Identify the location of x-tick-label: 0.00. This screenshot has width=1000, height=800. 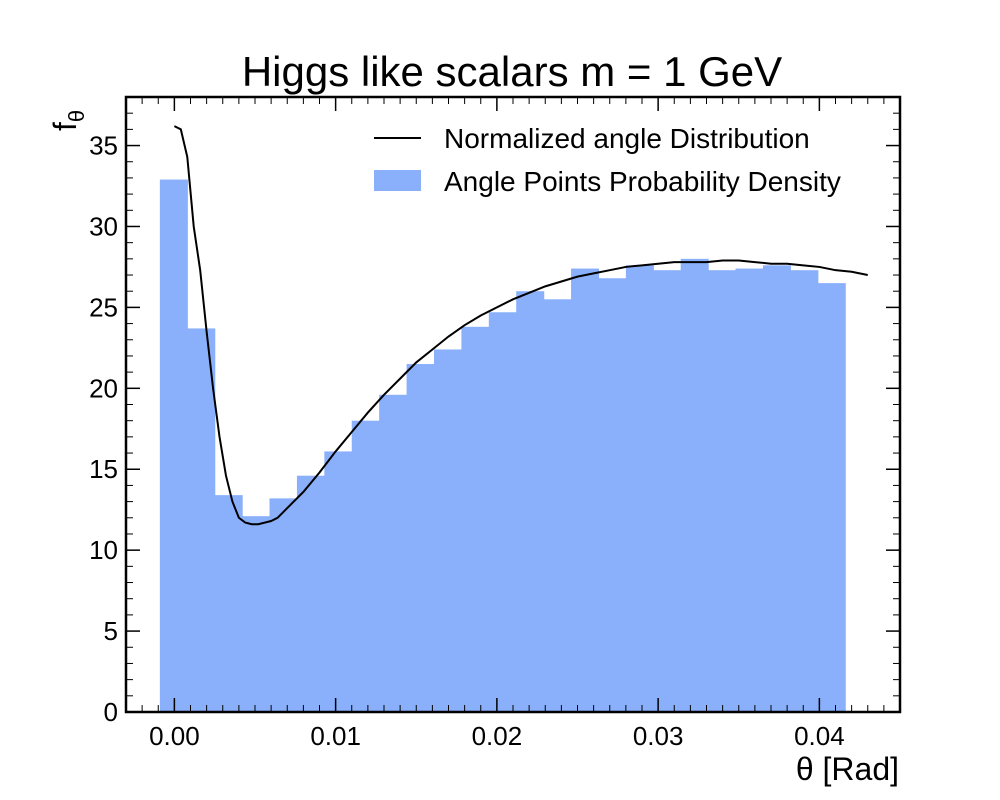
(174, 736).